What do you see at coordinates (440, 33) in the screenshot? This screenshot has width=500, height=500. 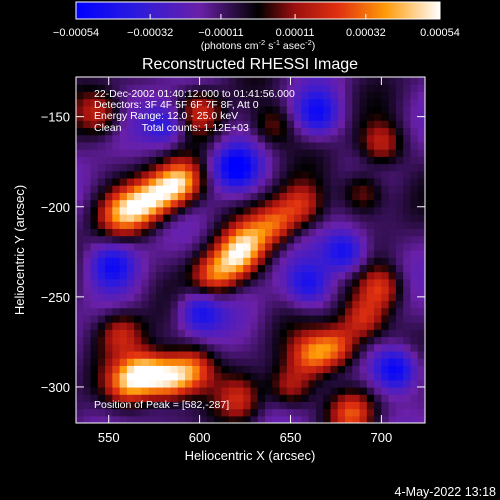 I see `colorbar-tick-label: 0.00054` at bounding box center [440, 33].